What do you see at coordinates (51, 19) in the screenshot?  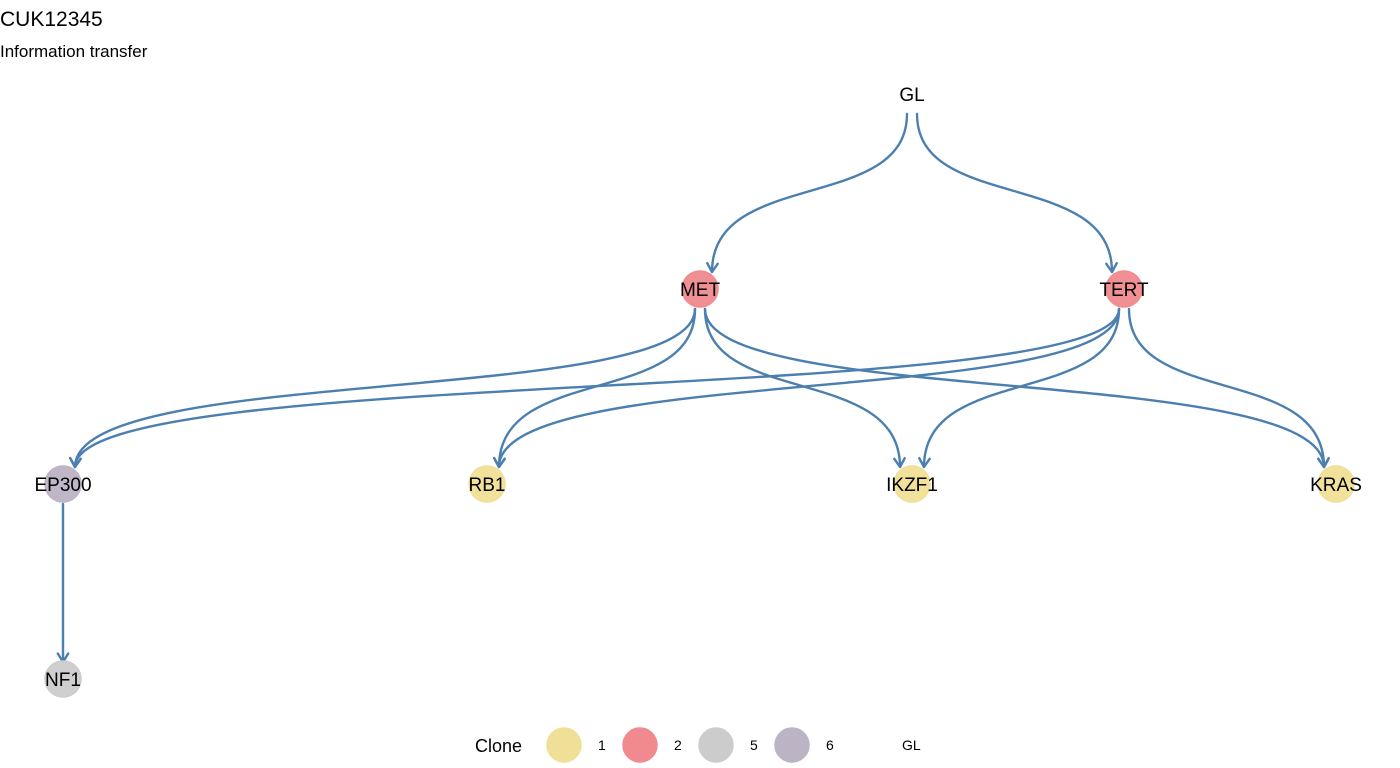 I see `page-title: CUK12345` at bounding box center [51, 19].